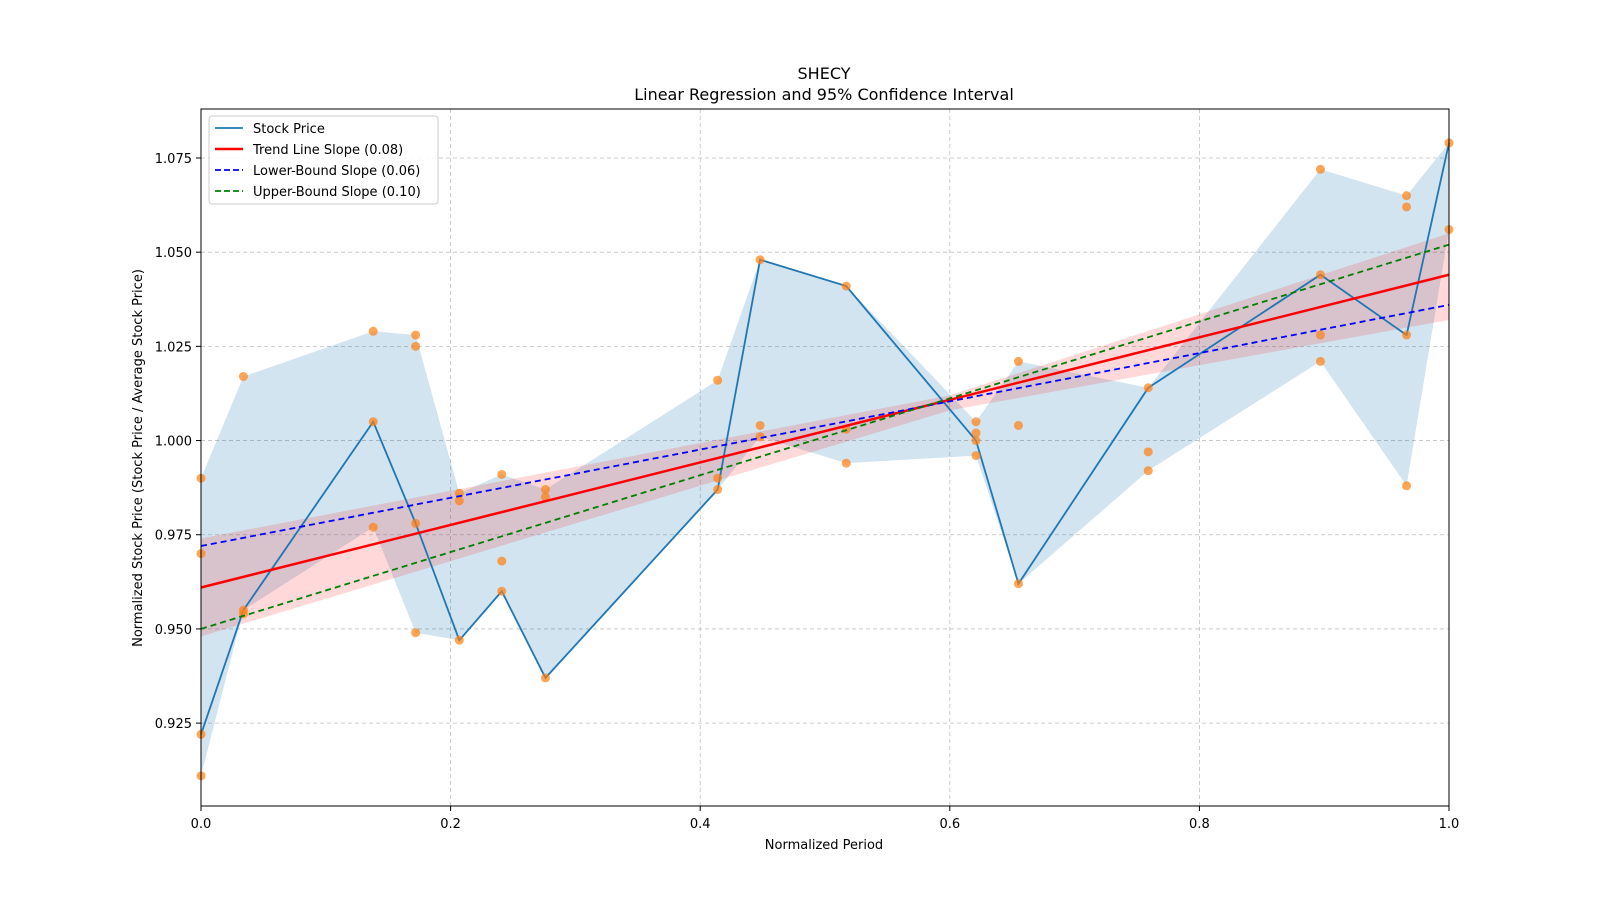 The image size is (1600, 900). I want to click on legend-box, so click(323, 160).